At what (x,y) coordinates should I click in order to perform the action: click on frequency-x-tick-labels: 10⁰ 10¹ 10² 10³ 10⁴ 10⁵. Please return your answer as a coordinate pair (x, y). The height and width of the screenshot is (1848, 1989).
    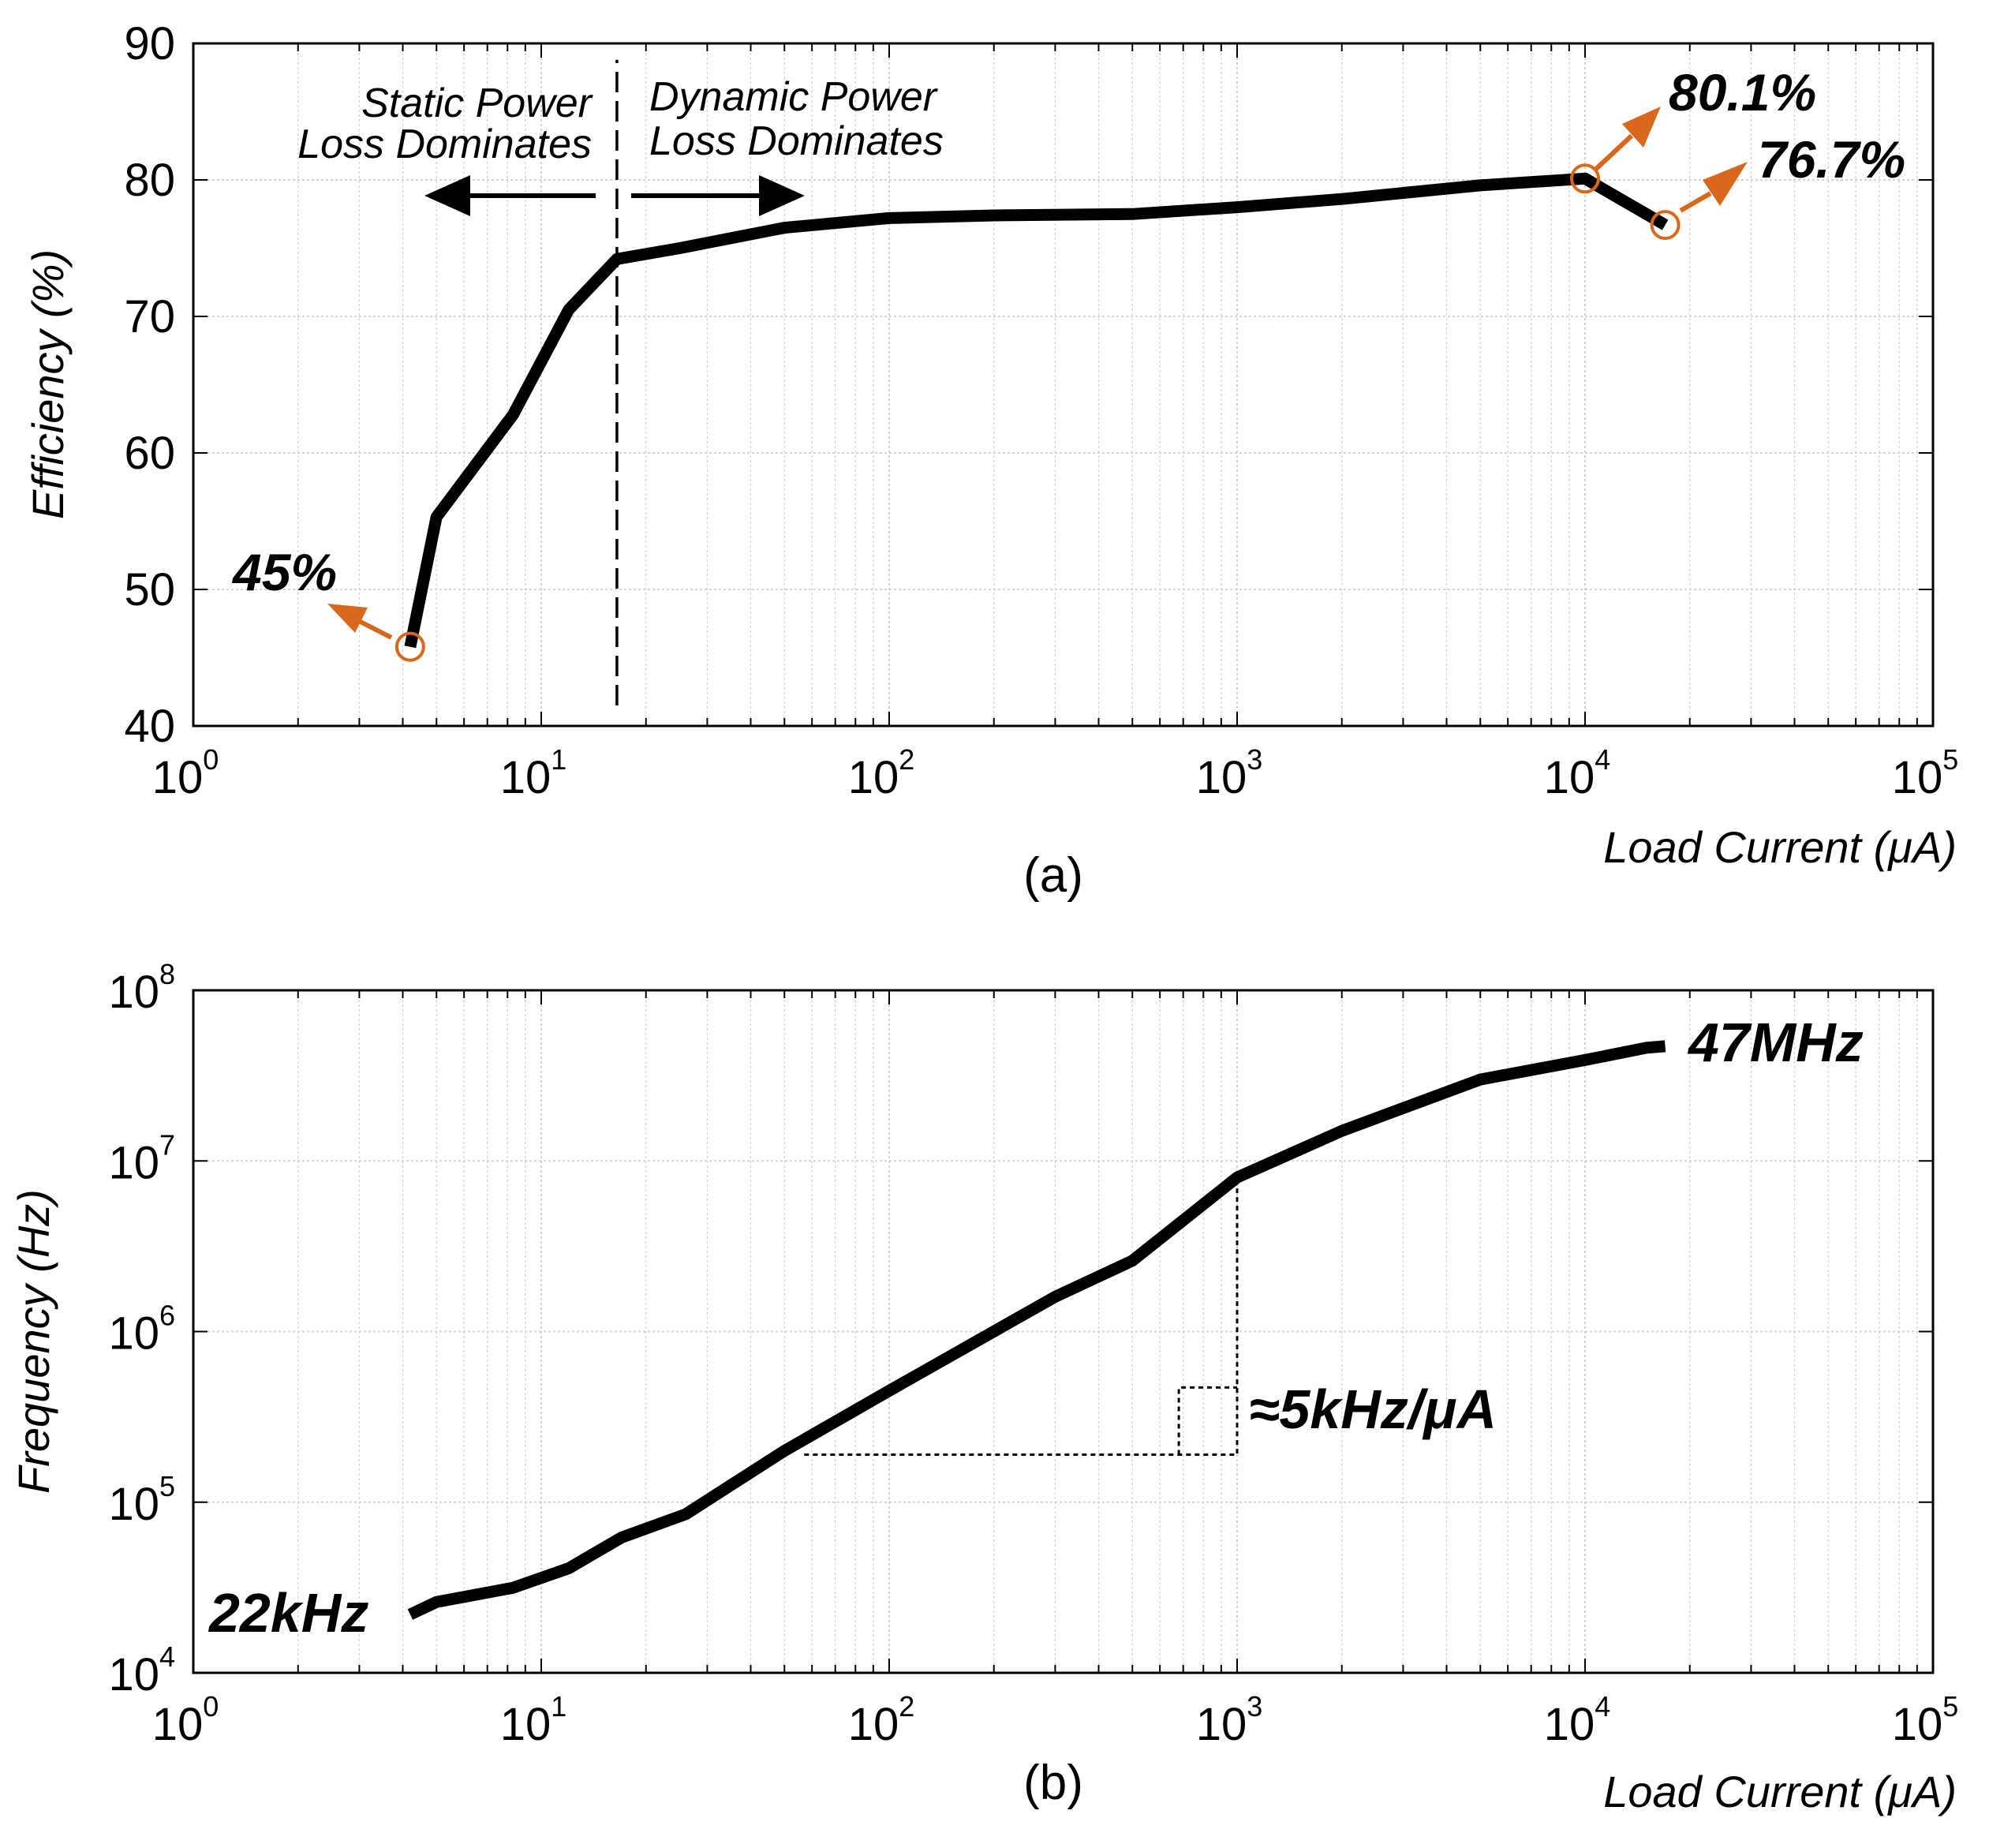
    Looking at the image, I should click on (1055, 1720).